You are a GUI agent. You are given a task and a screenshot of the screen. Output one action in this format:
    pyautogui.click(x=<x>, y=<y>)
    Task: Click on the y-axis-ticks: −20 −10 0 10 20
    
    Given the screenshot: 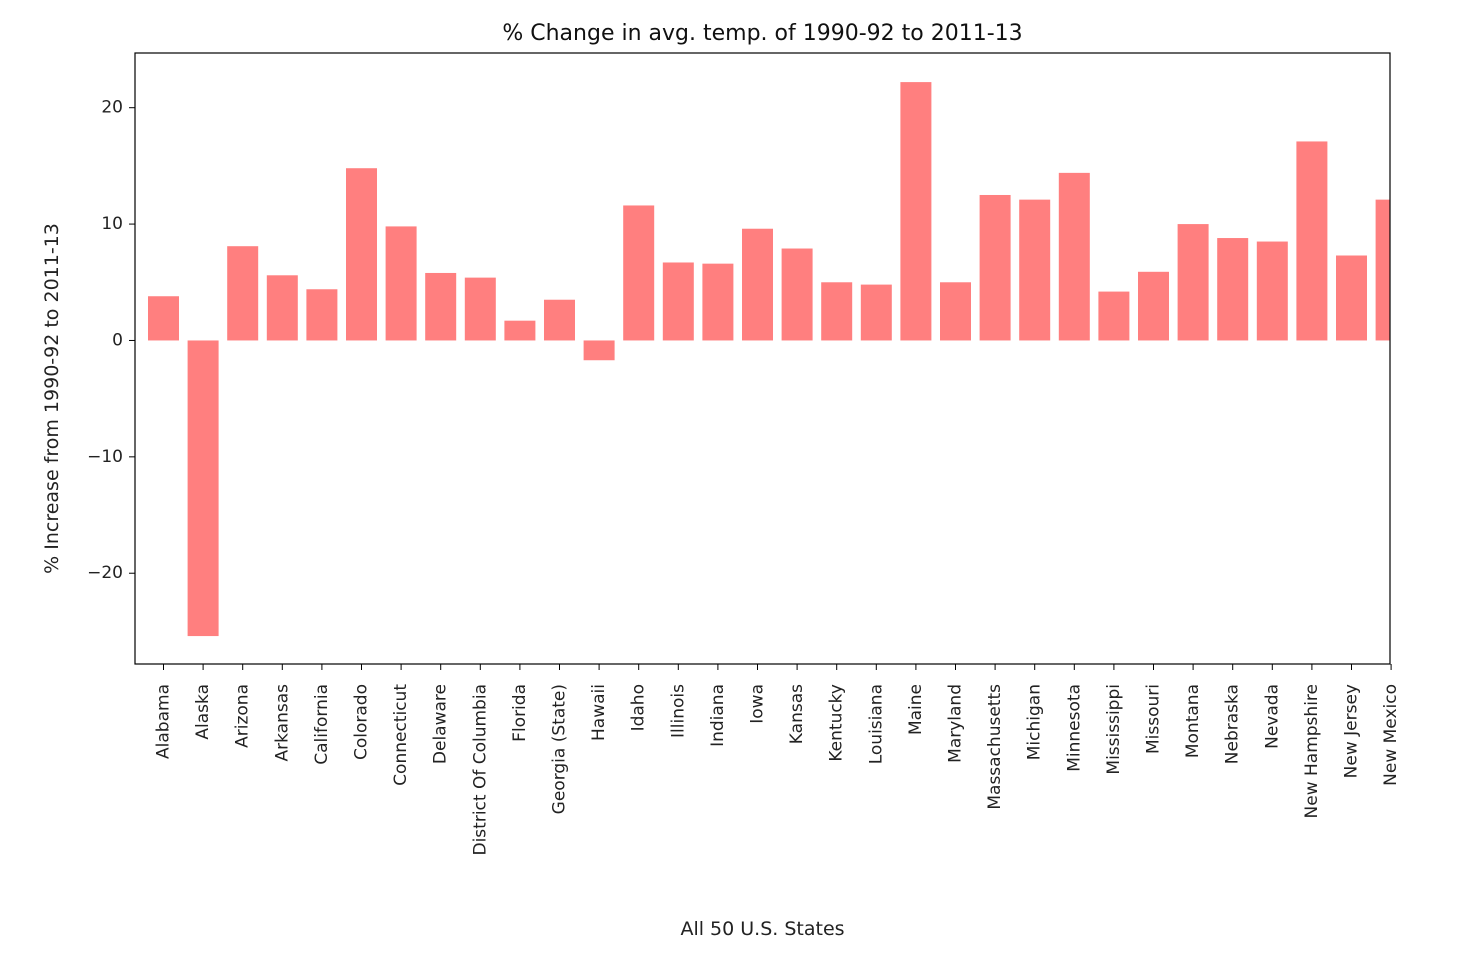 What is the action you would take?
    pyautogui.click(x=111, y=340)
    